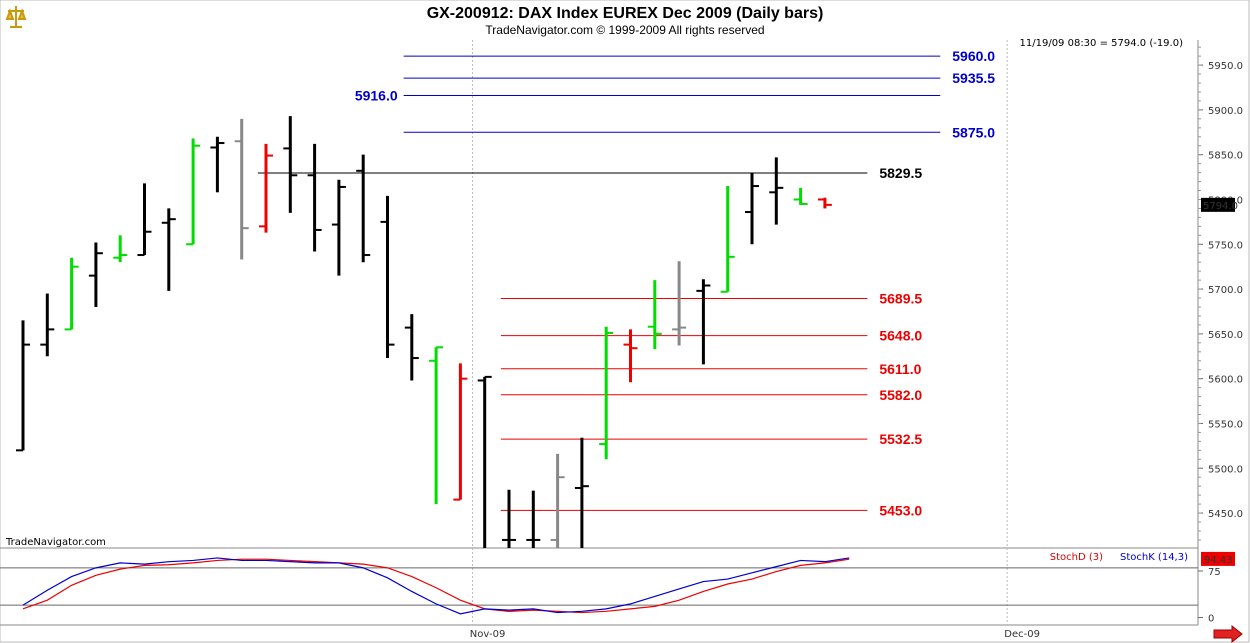  I want to click on stoch-last-tag, so click(1218, 558).